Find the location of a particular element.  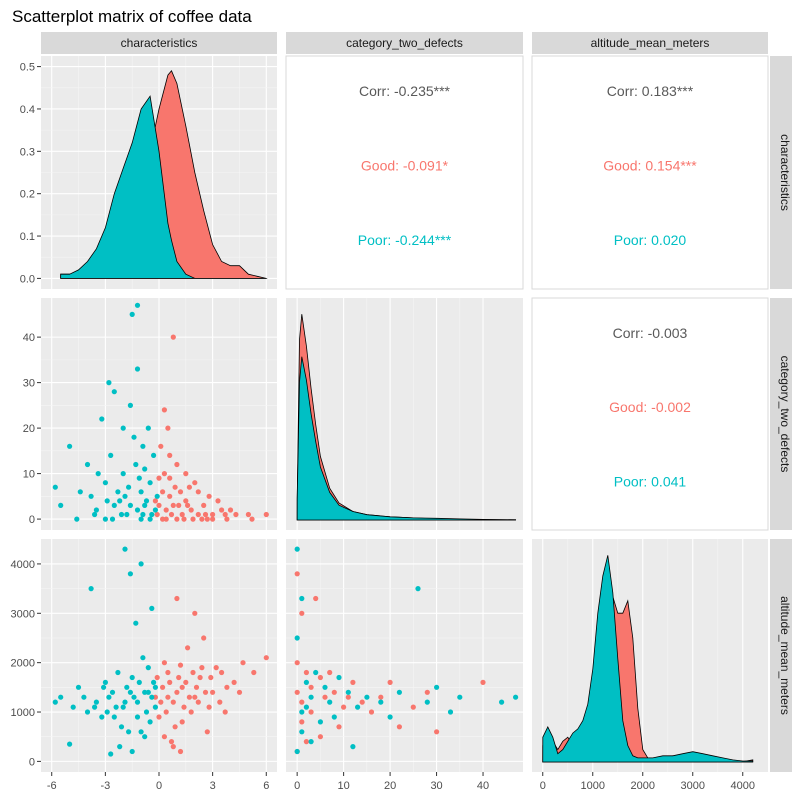

y-tick-label: 30 is located at coordinates (29, 384).